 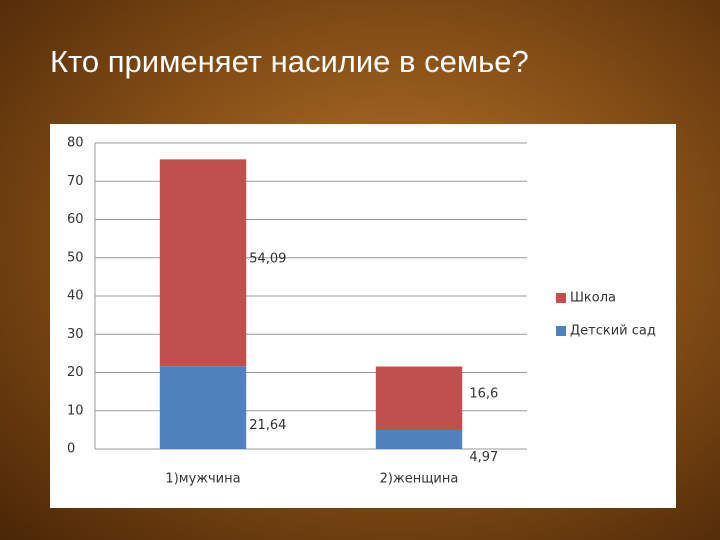 I want to click on legend-label: Детский сад, so click(x=613, y=331).